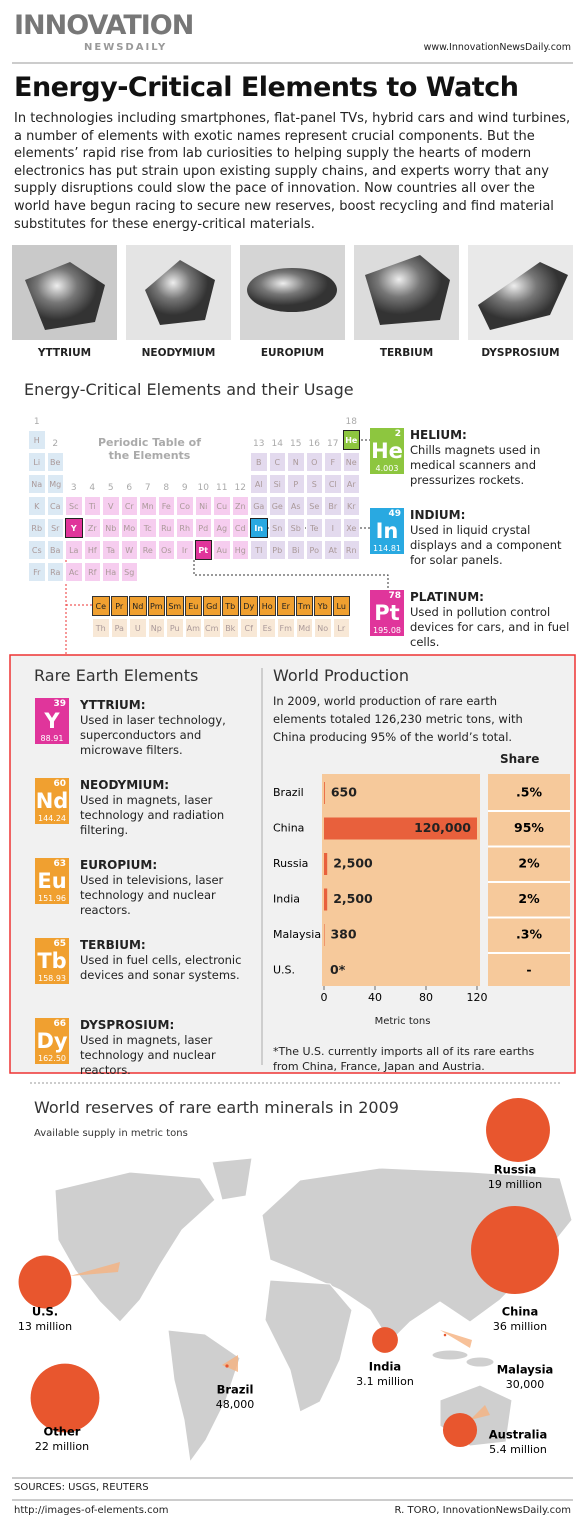 The image size is (585, 1525). Describe the element at coordinates (353, 863) in the screenshot. I see `bar-label: 2,500` at that location.